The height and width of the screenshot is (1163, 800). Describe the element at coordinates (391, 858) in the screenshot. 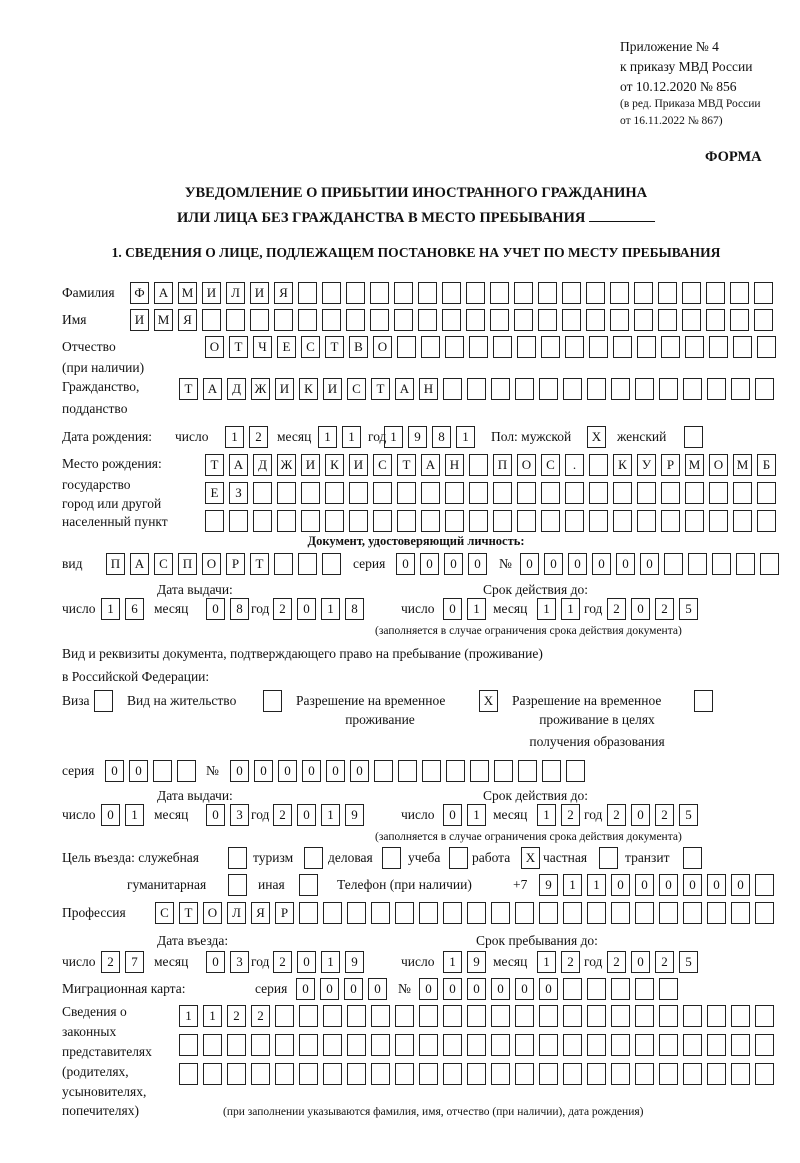

I see `purpose-business-checkbox` at that location.